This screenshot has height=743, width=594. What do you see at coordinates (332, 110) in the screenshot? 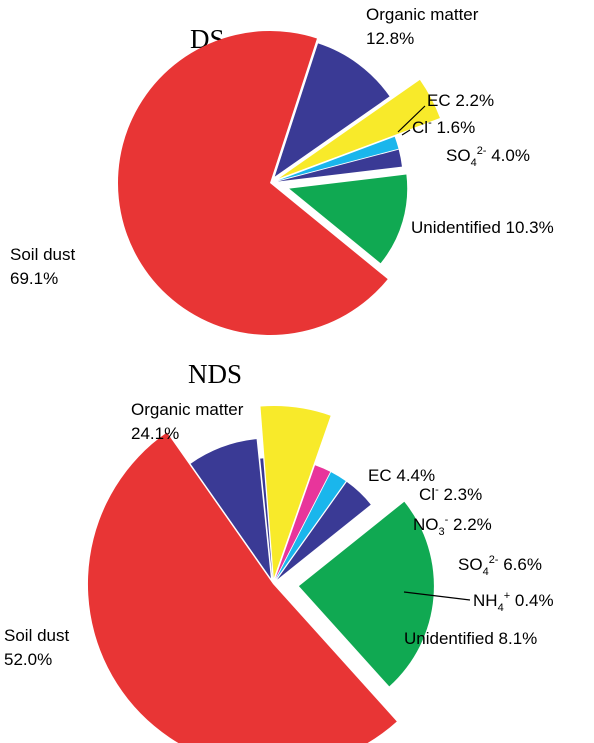
I see `ds-slice-unidentified` at bounding box center [332, 110].